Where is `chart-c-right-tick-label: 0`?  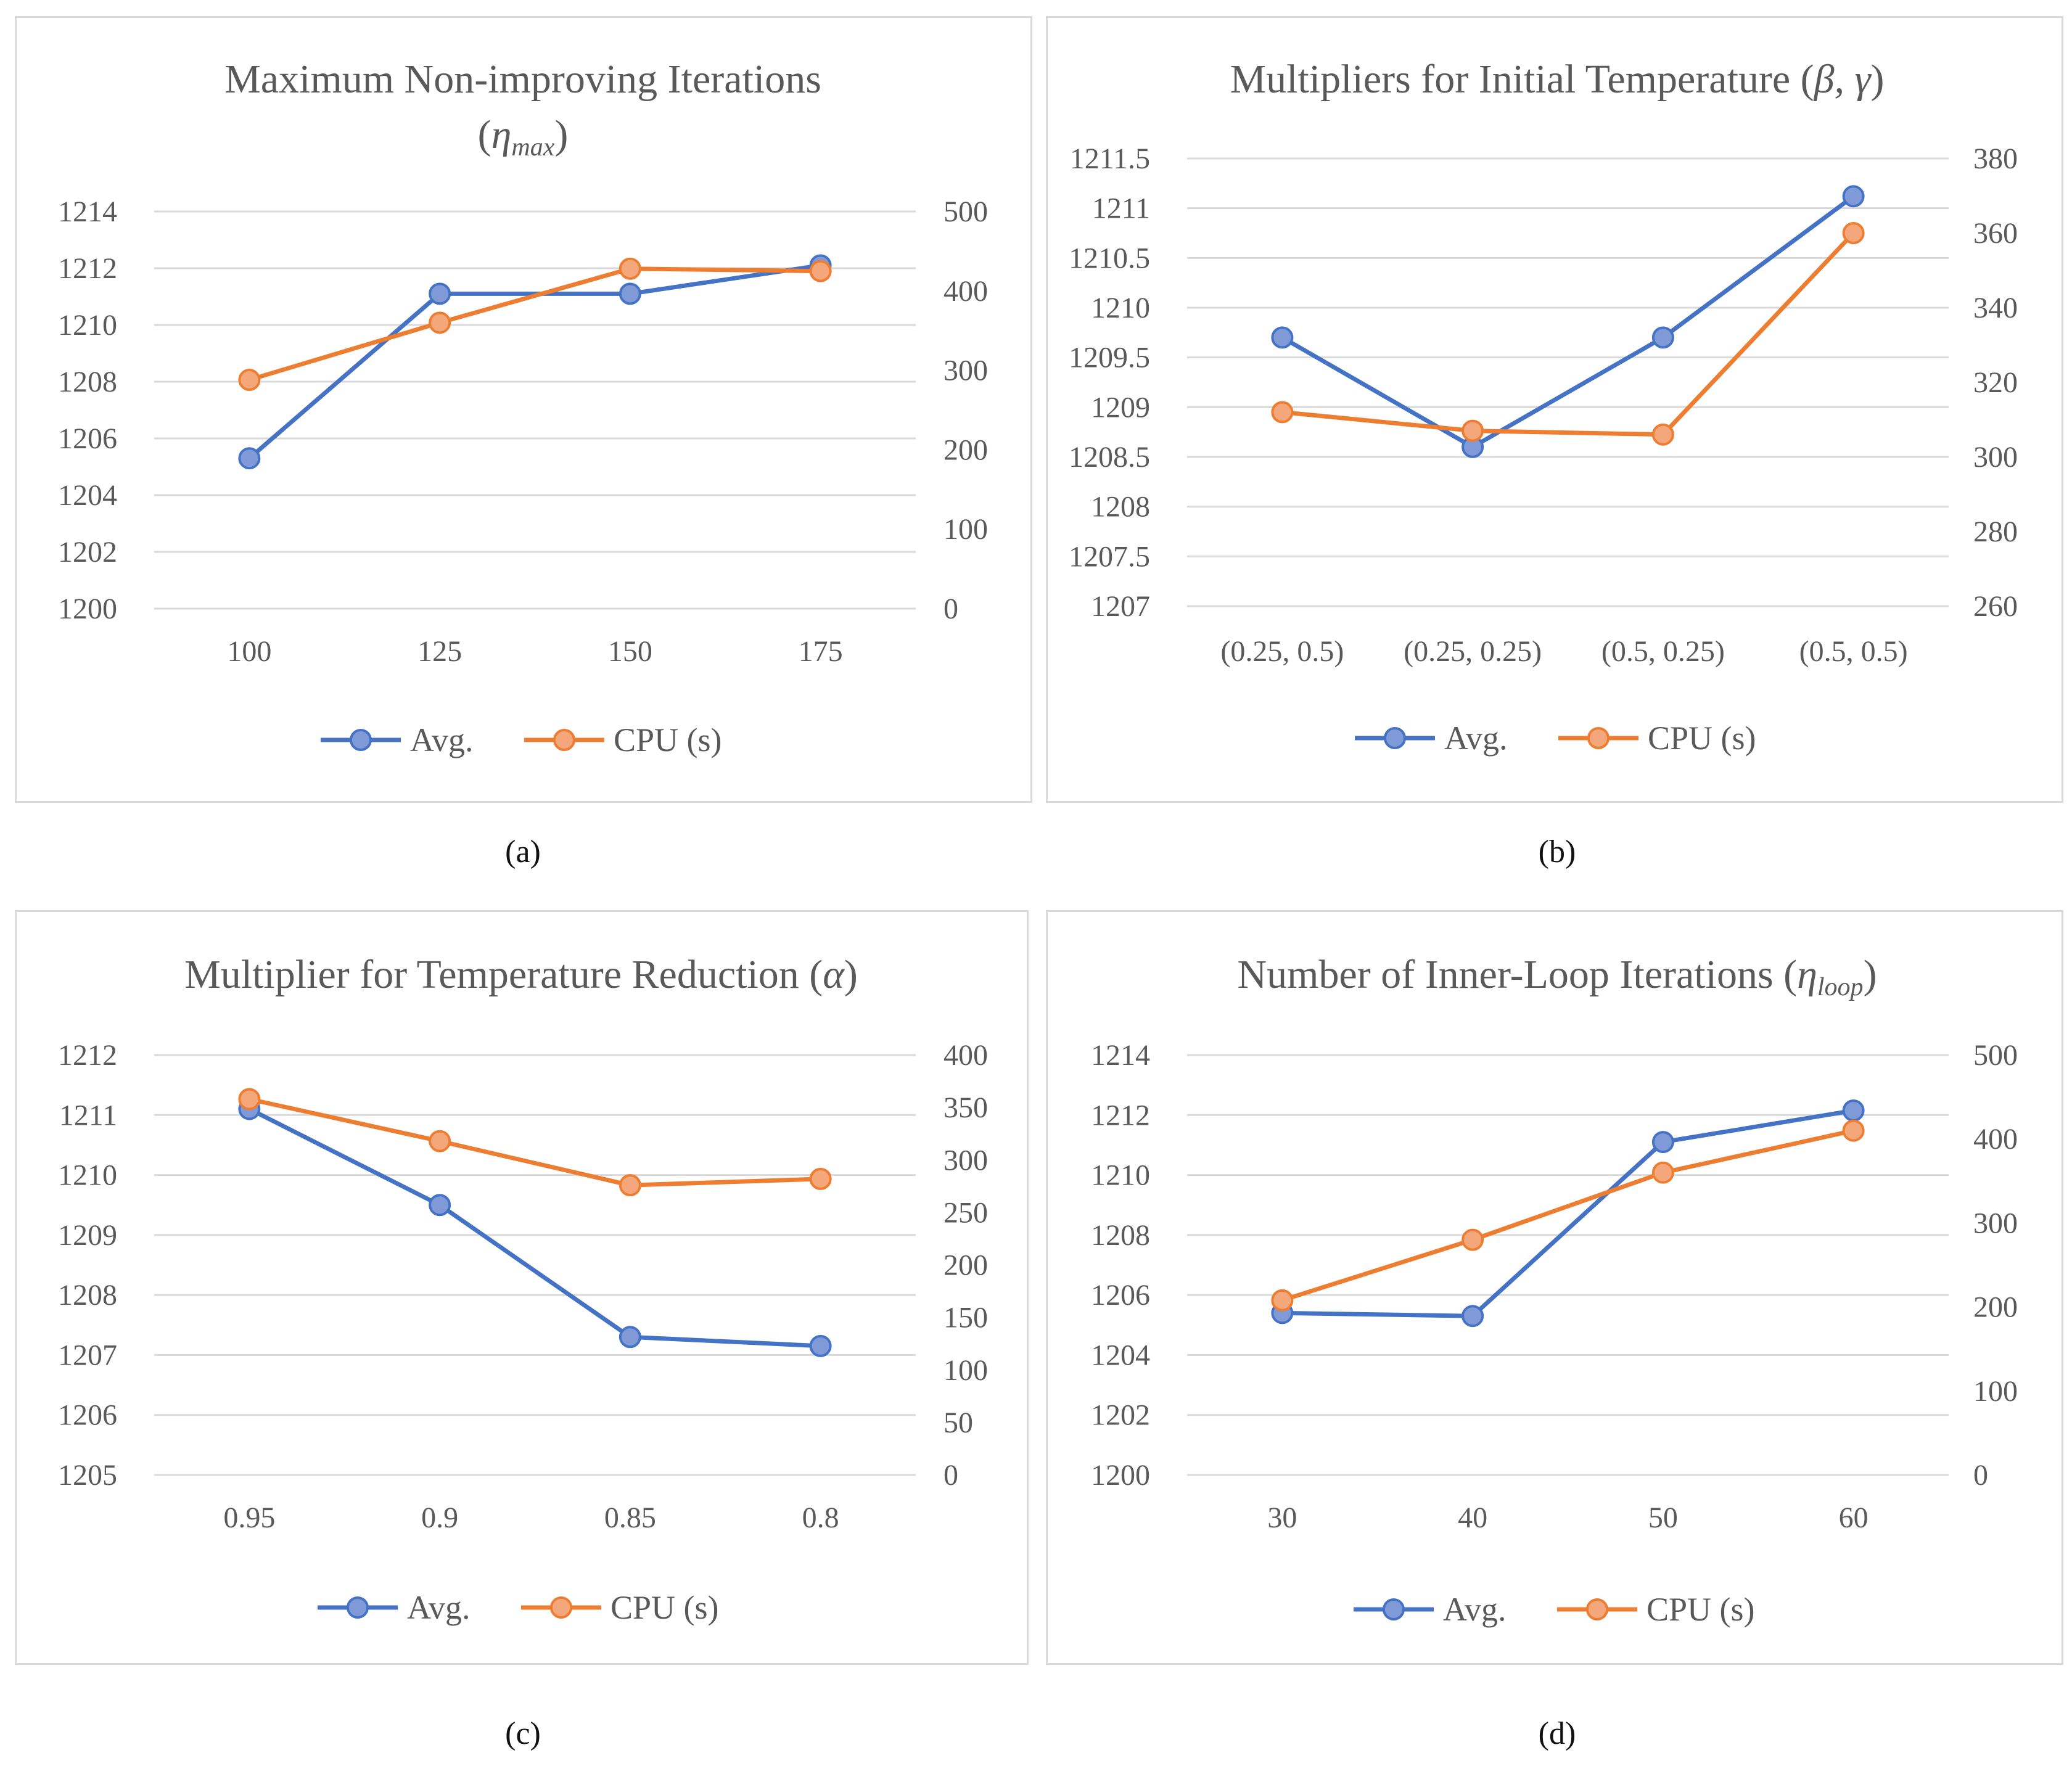 chart-c-right-tick-label: 0 is located at coordinates (951, 1475).